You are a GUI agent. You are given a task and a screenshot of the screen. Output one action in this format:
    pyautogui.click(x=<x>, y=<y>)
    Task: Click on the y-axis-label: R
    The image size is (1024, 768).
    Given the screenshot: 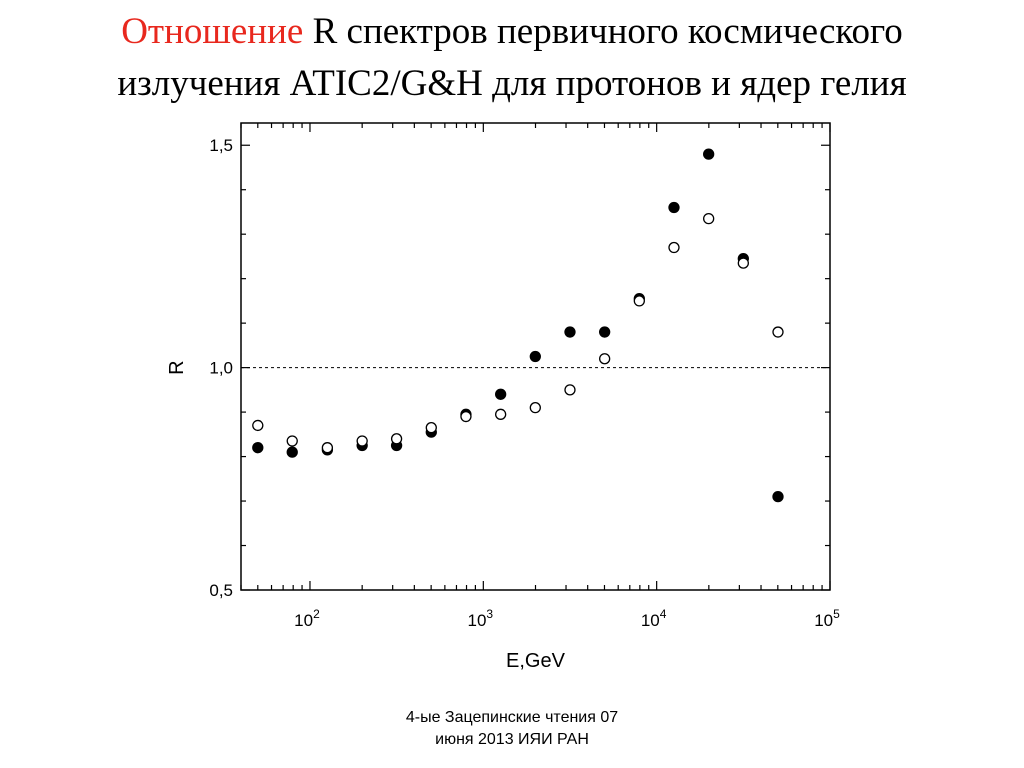 What is the action you would take?
    pyautogui.click(x=177, y=367)
    